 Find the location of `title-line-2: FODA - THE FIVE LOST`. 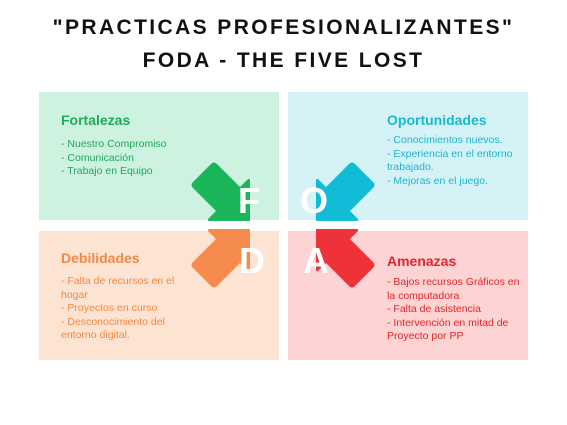

title-line-2: FODA - THE FIVE LOST is located at coordinates (283, 60).